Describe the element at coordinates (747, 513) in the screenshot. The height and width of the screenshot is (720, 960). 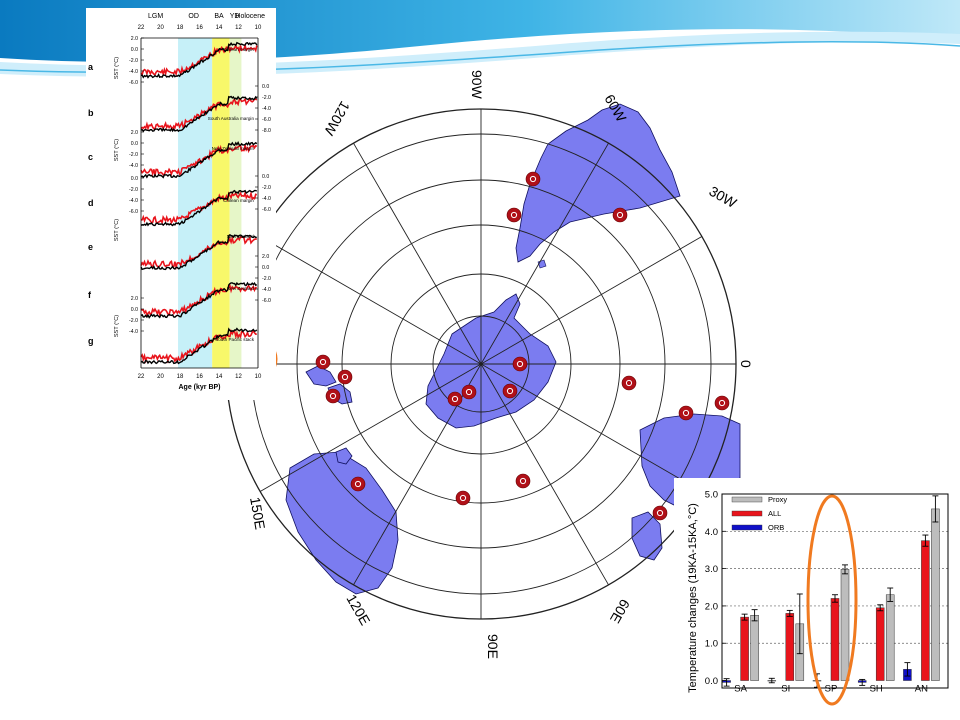
I see `legend-swatch-all` at that location.